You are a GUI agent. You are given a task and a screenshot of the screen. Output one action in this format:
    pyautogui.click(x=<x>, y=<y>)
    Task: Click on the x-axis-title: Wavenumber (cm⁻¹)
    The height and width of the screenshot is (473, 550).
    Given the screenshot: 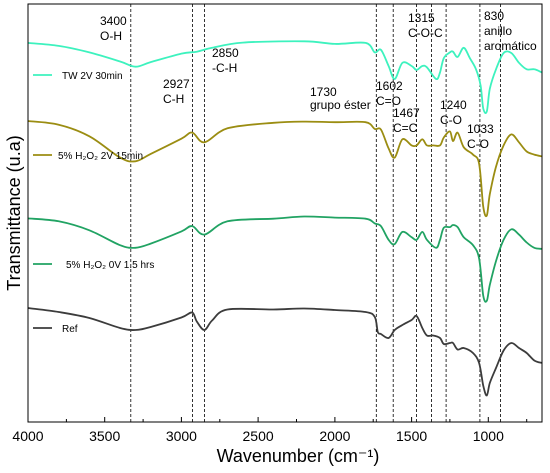 What is the action you would take?
    pyautogui.click(x=298, y=456)
    